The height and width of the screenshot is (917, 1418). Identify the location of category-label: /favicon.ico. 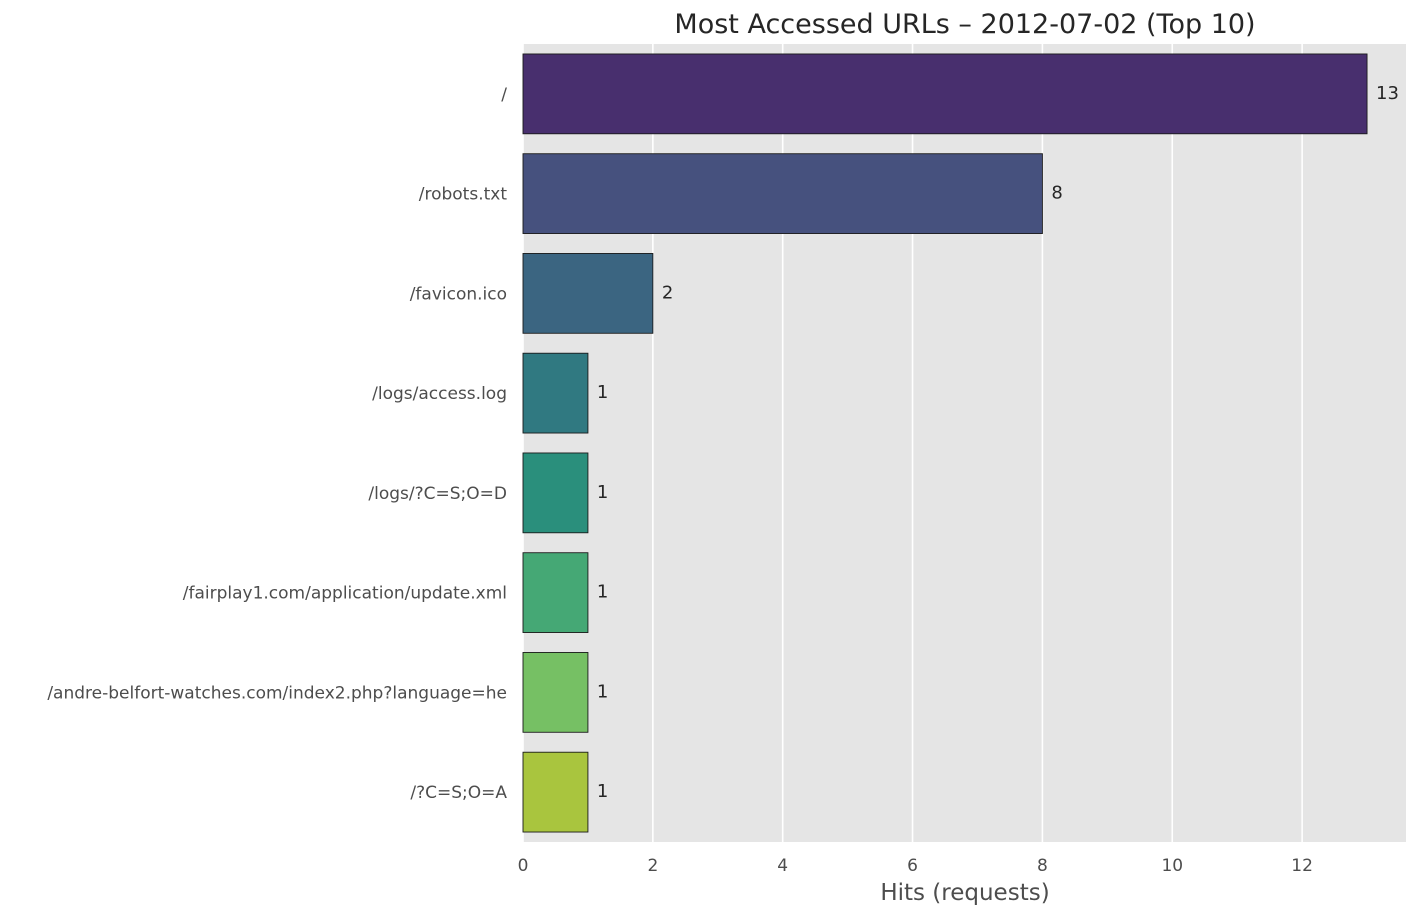
(458, 294).